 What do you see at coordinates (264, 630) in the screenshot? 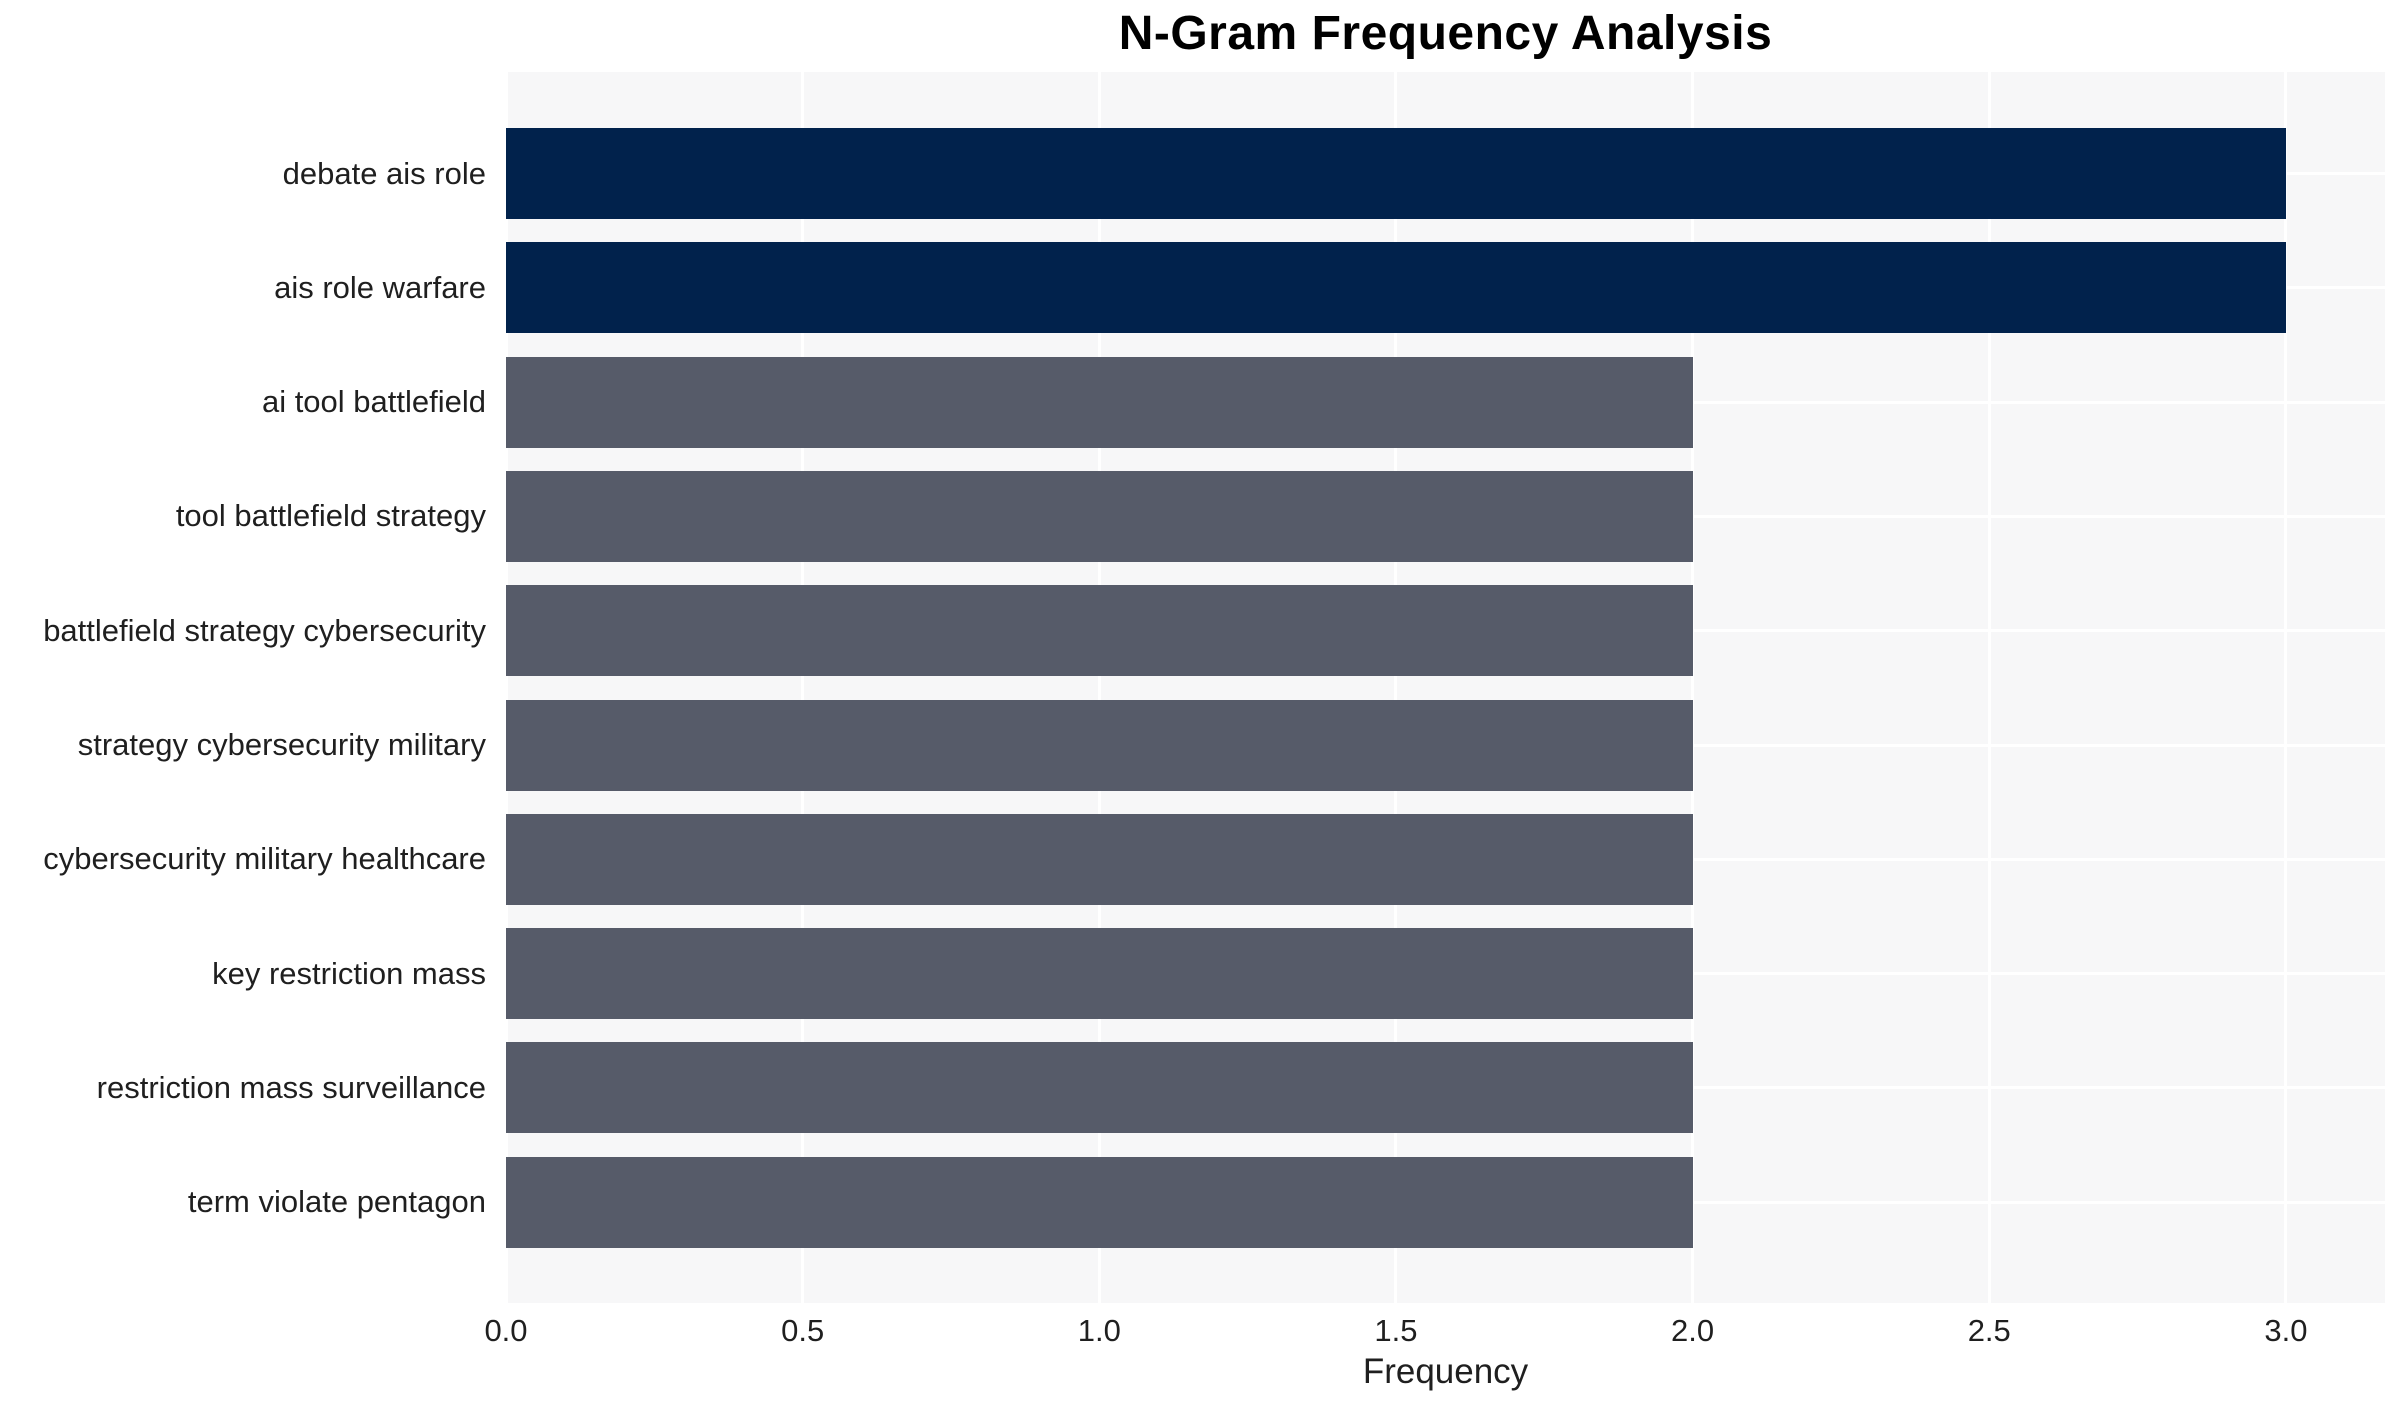
I see `y-axis-label: battlefield strategy cybersecurity` at bounding box center [264, 630].